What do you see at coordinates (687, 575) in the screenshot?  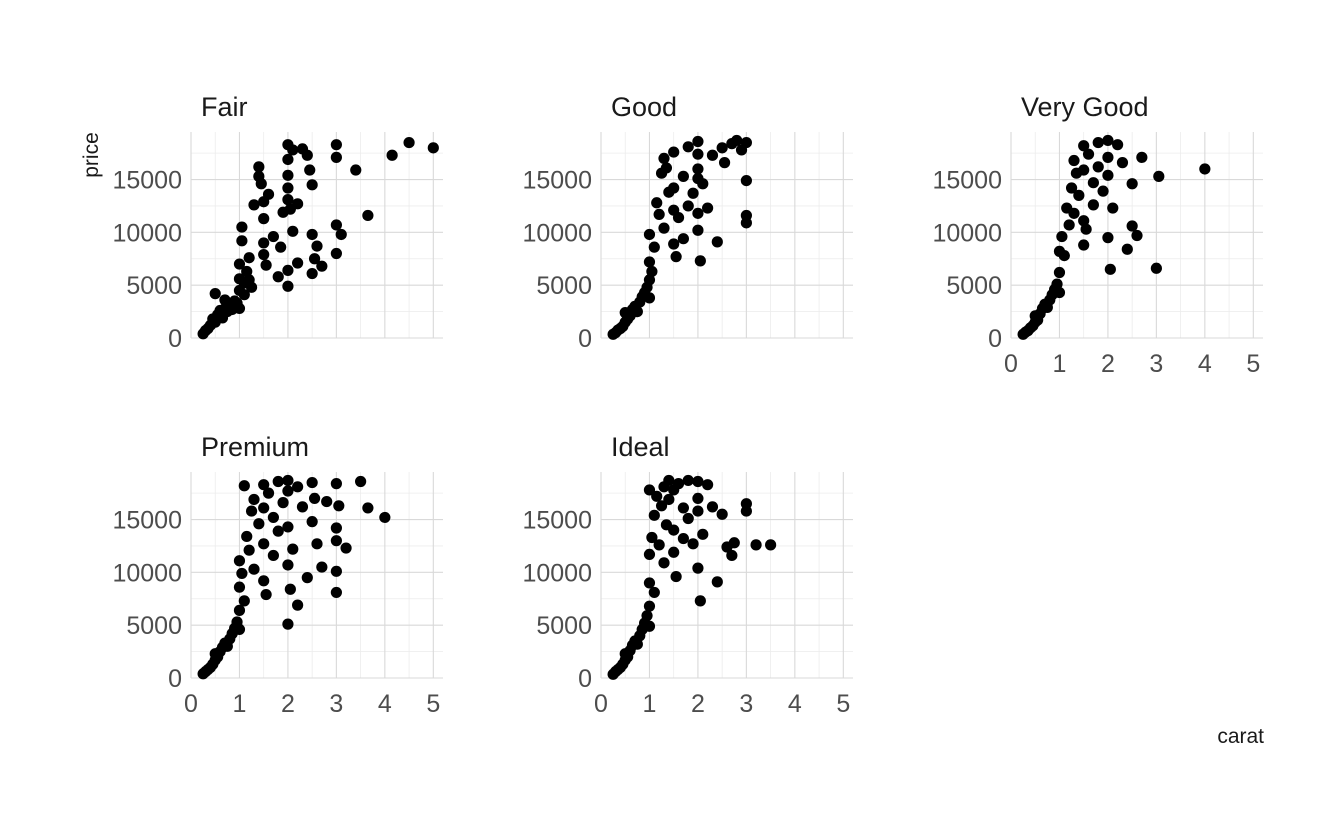 I see `facet-panel-ideal: Ideal 0 5000 10000 15000 0 1 2 3 4 5` at bounding box center [687, 575].